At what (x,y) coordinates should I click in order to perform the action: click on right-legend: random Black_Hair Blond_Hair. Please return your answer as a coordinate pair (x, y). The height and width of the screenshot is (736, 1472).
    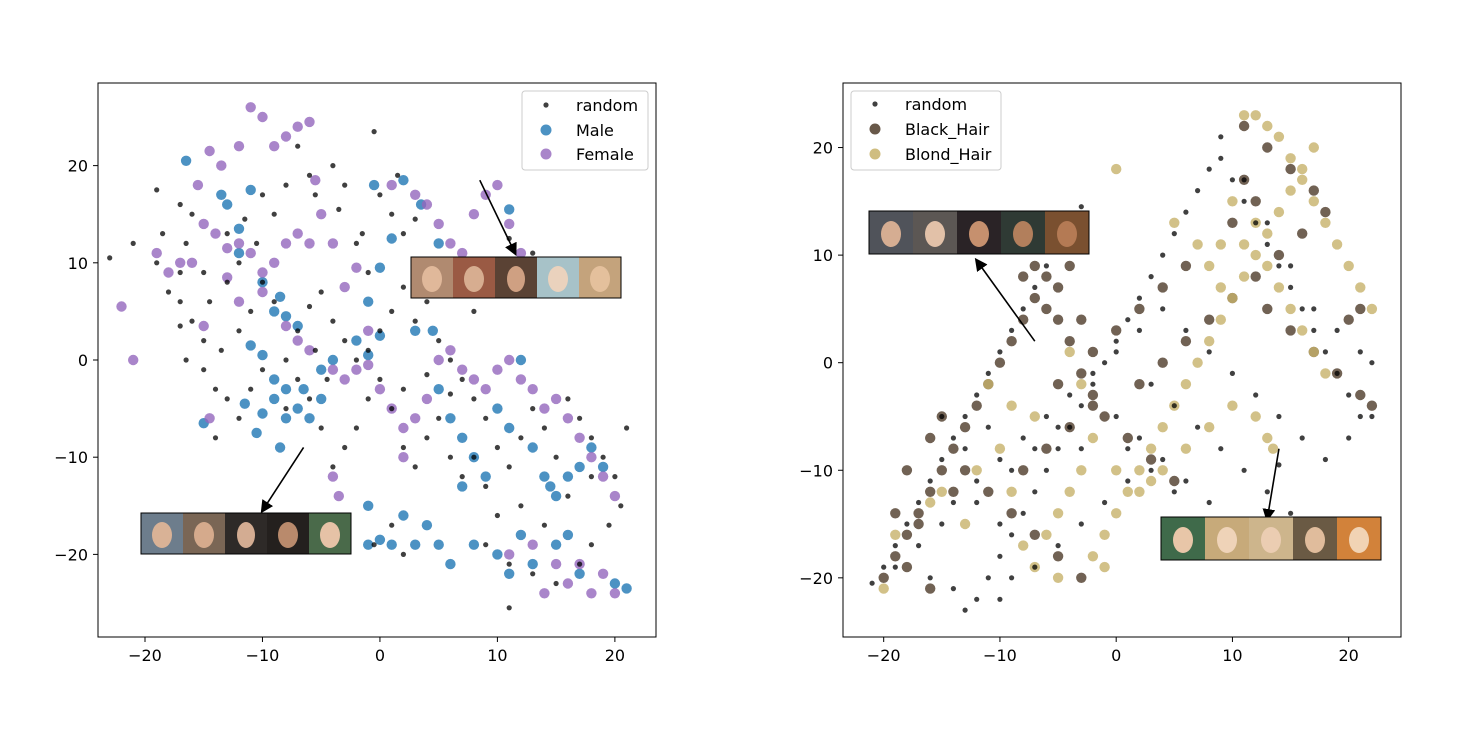
    Looking at the image, I should click on (926, 130).